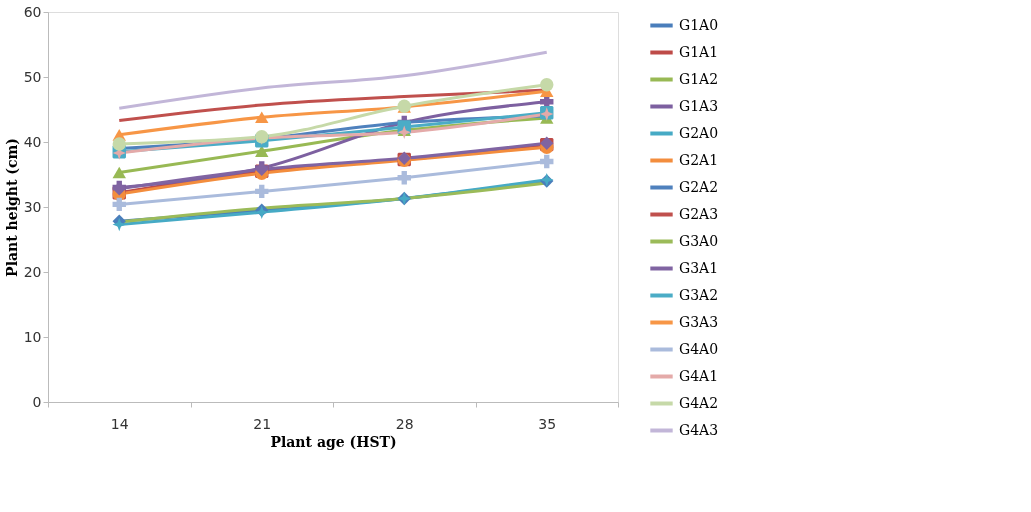  Describe the element at coordinates (32, 271) in the screenshot. I see `y-tick-label: 20` at that location.